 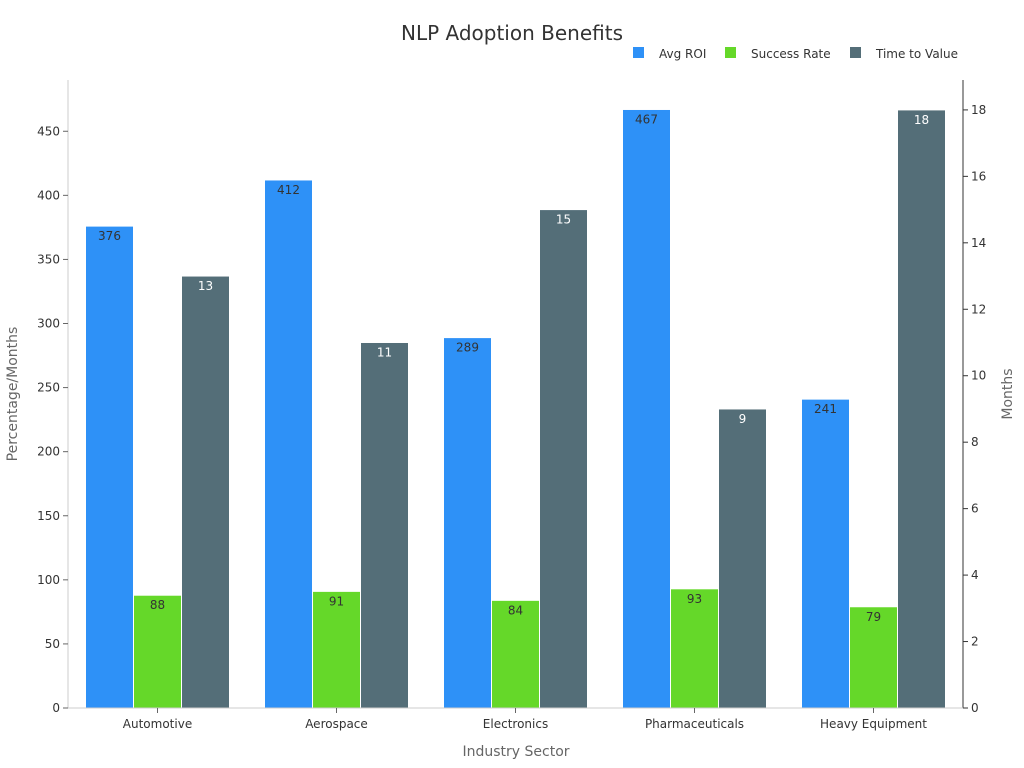 I want to click on bar-time-to-value-automotive, so click(x=205, y=492).